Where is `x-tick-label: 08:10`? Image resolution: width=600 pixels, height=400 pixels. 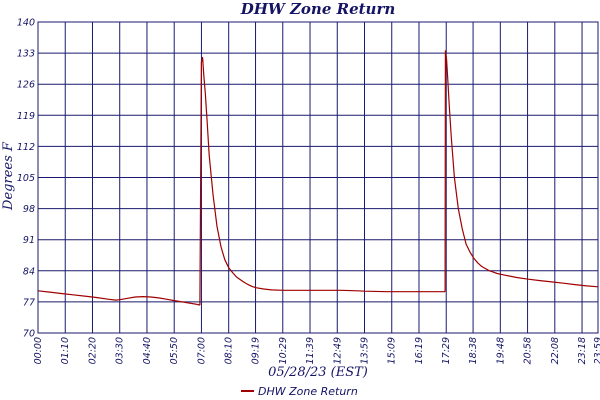 x-tick-label: 08:10 is located at coordinates (229, 350).